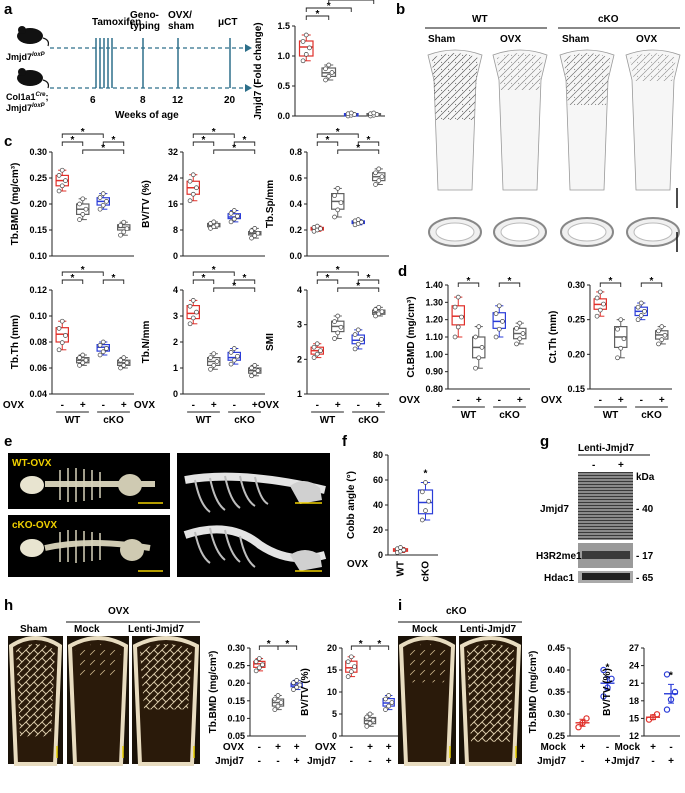 The image size is (685, 793). What do you see at coordinates (236, 718) in the screenshot?
I see `y-tick-label: 0.10` at bounding box center [236, 718].